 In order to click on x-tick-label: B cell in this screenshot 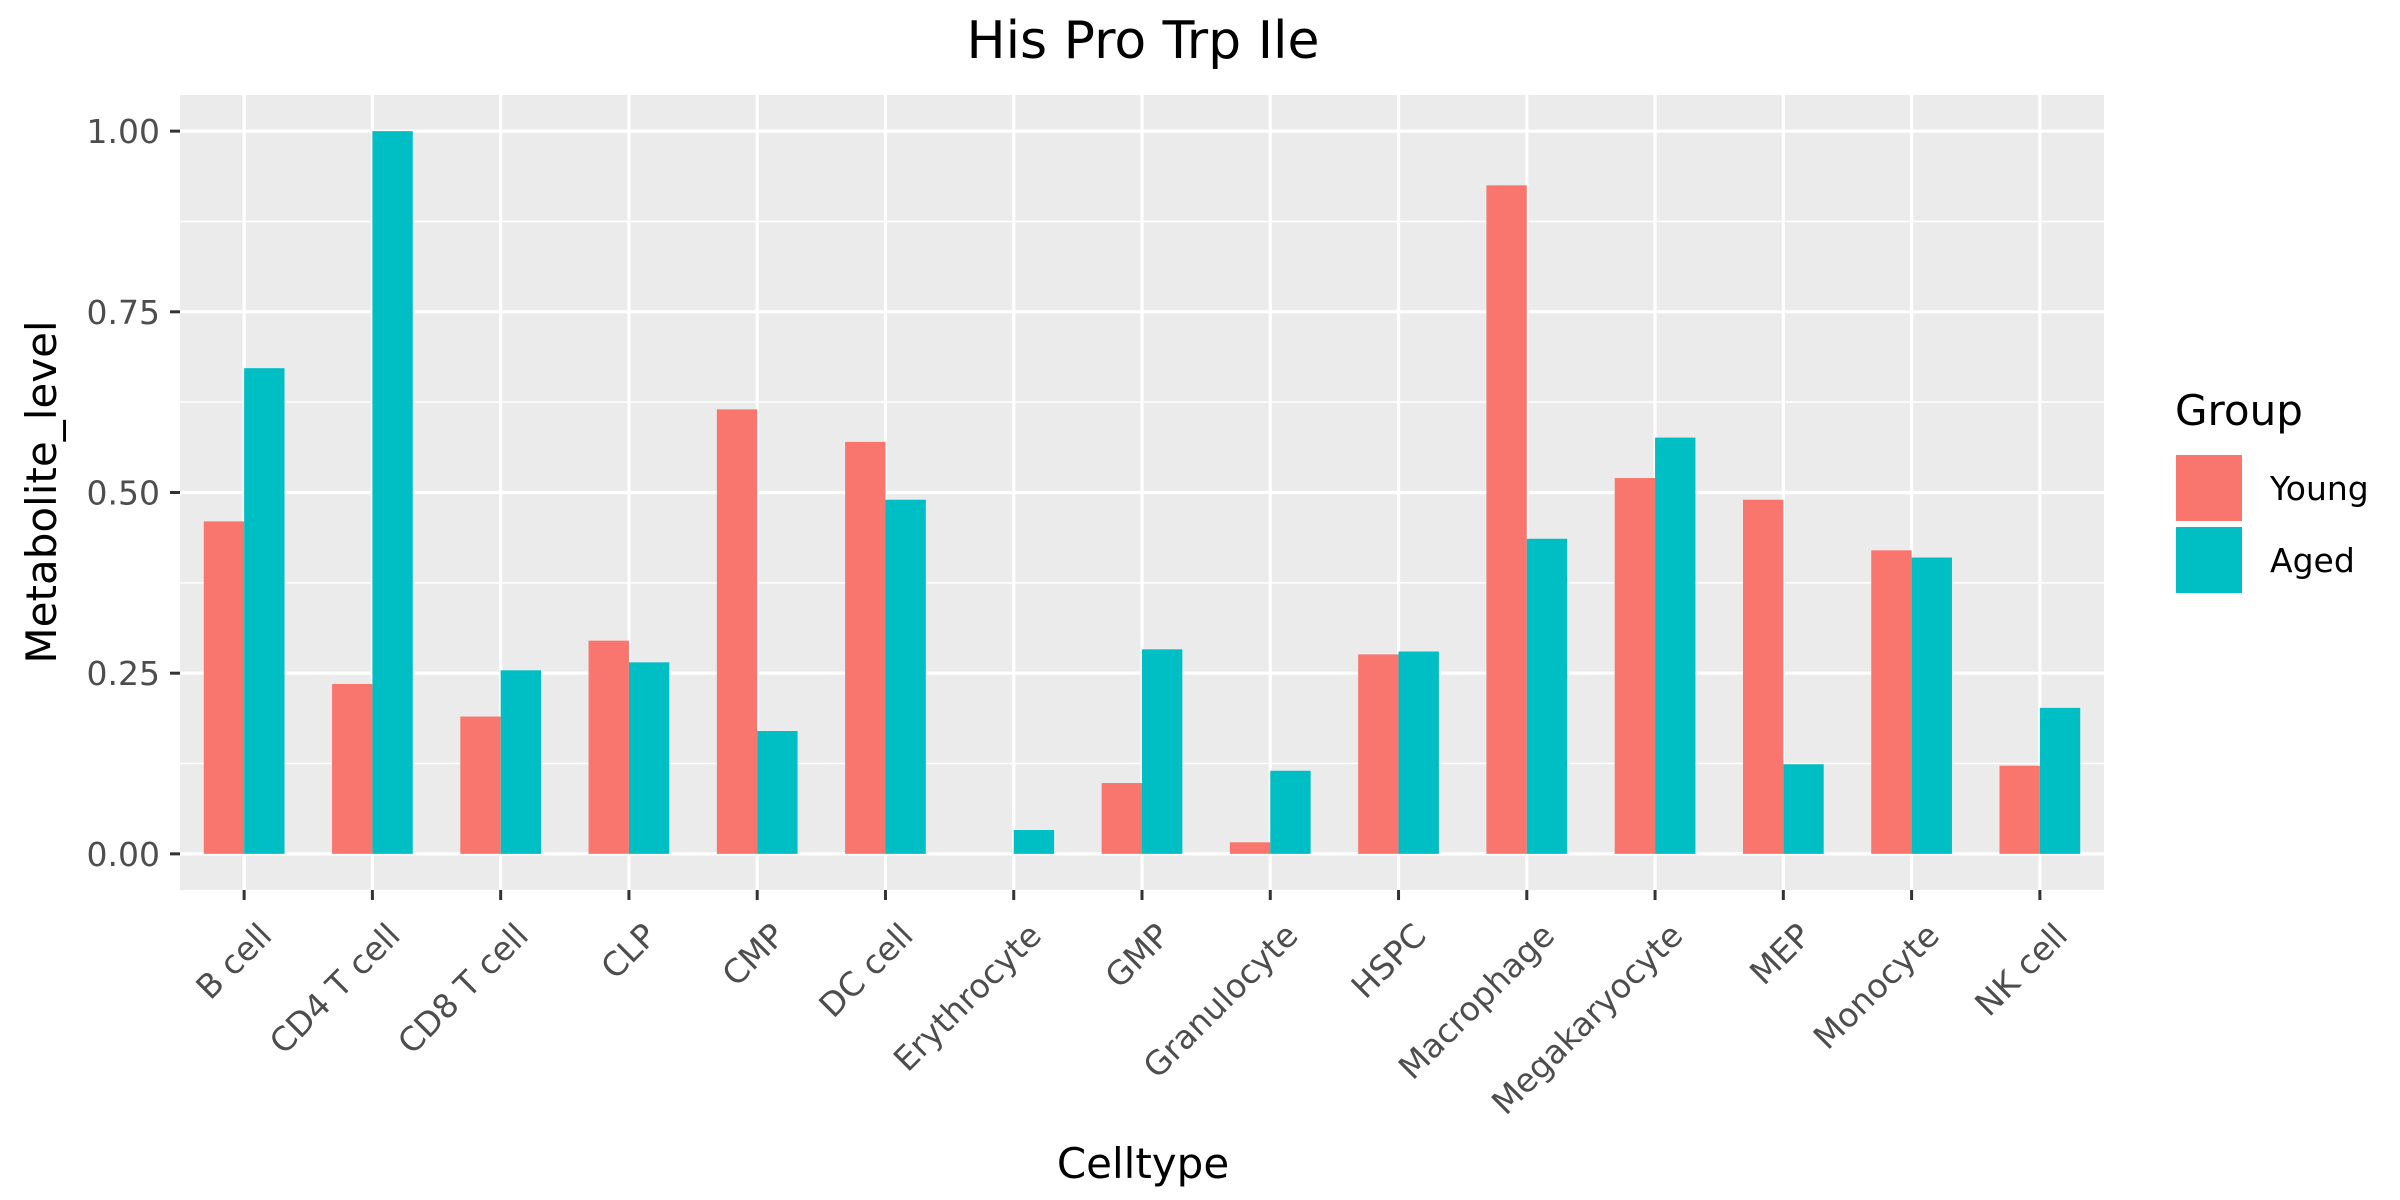, I will do `click(233, 961)`.